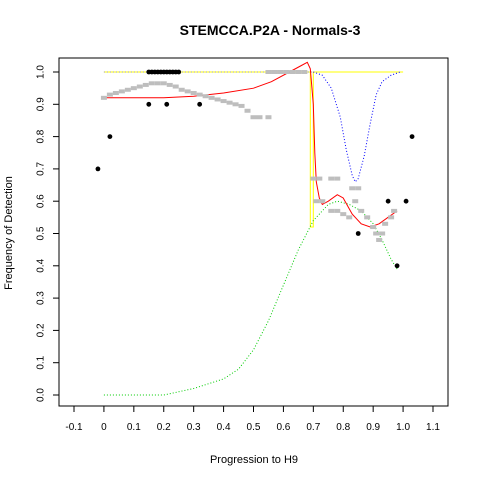 The width and height of the screenshot is (480, 480). Describe the element at coordinates (41, 136) in the screenshot. I see `y-tick-label: 0.8` at that location.